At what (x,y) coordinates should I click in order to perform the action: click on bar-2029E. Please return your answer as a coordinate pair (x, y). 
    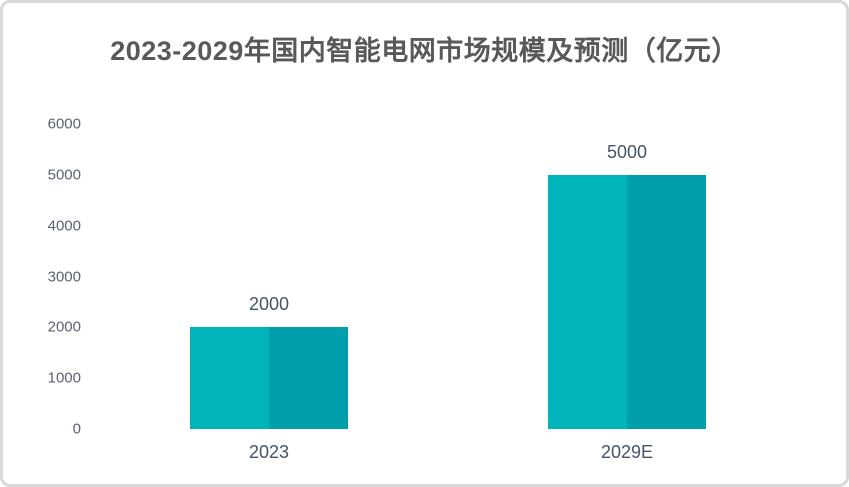
    Looking at the image, I should click on (627, 301).